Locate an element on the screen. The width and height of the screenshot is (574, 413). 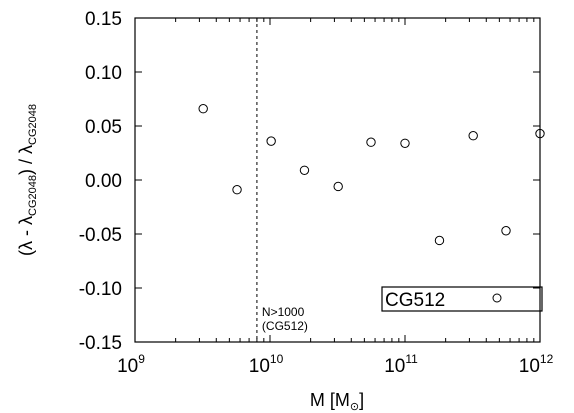
threshold-label-line1: N>1000 is located at coordinates (283, 312).